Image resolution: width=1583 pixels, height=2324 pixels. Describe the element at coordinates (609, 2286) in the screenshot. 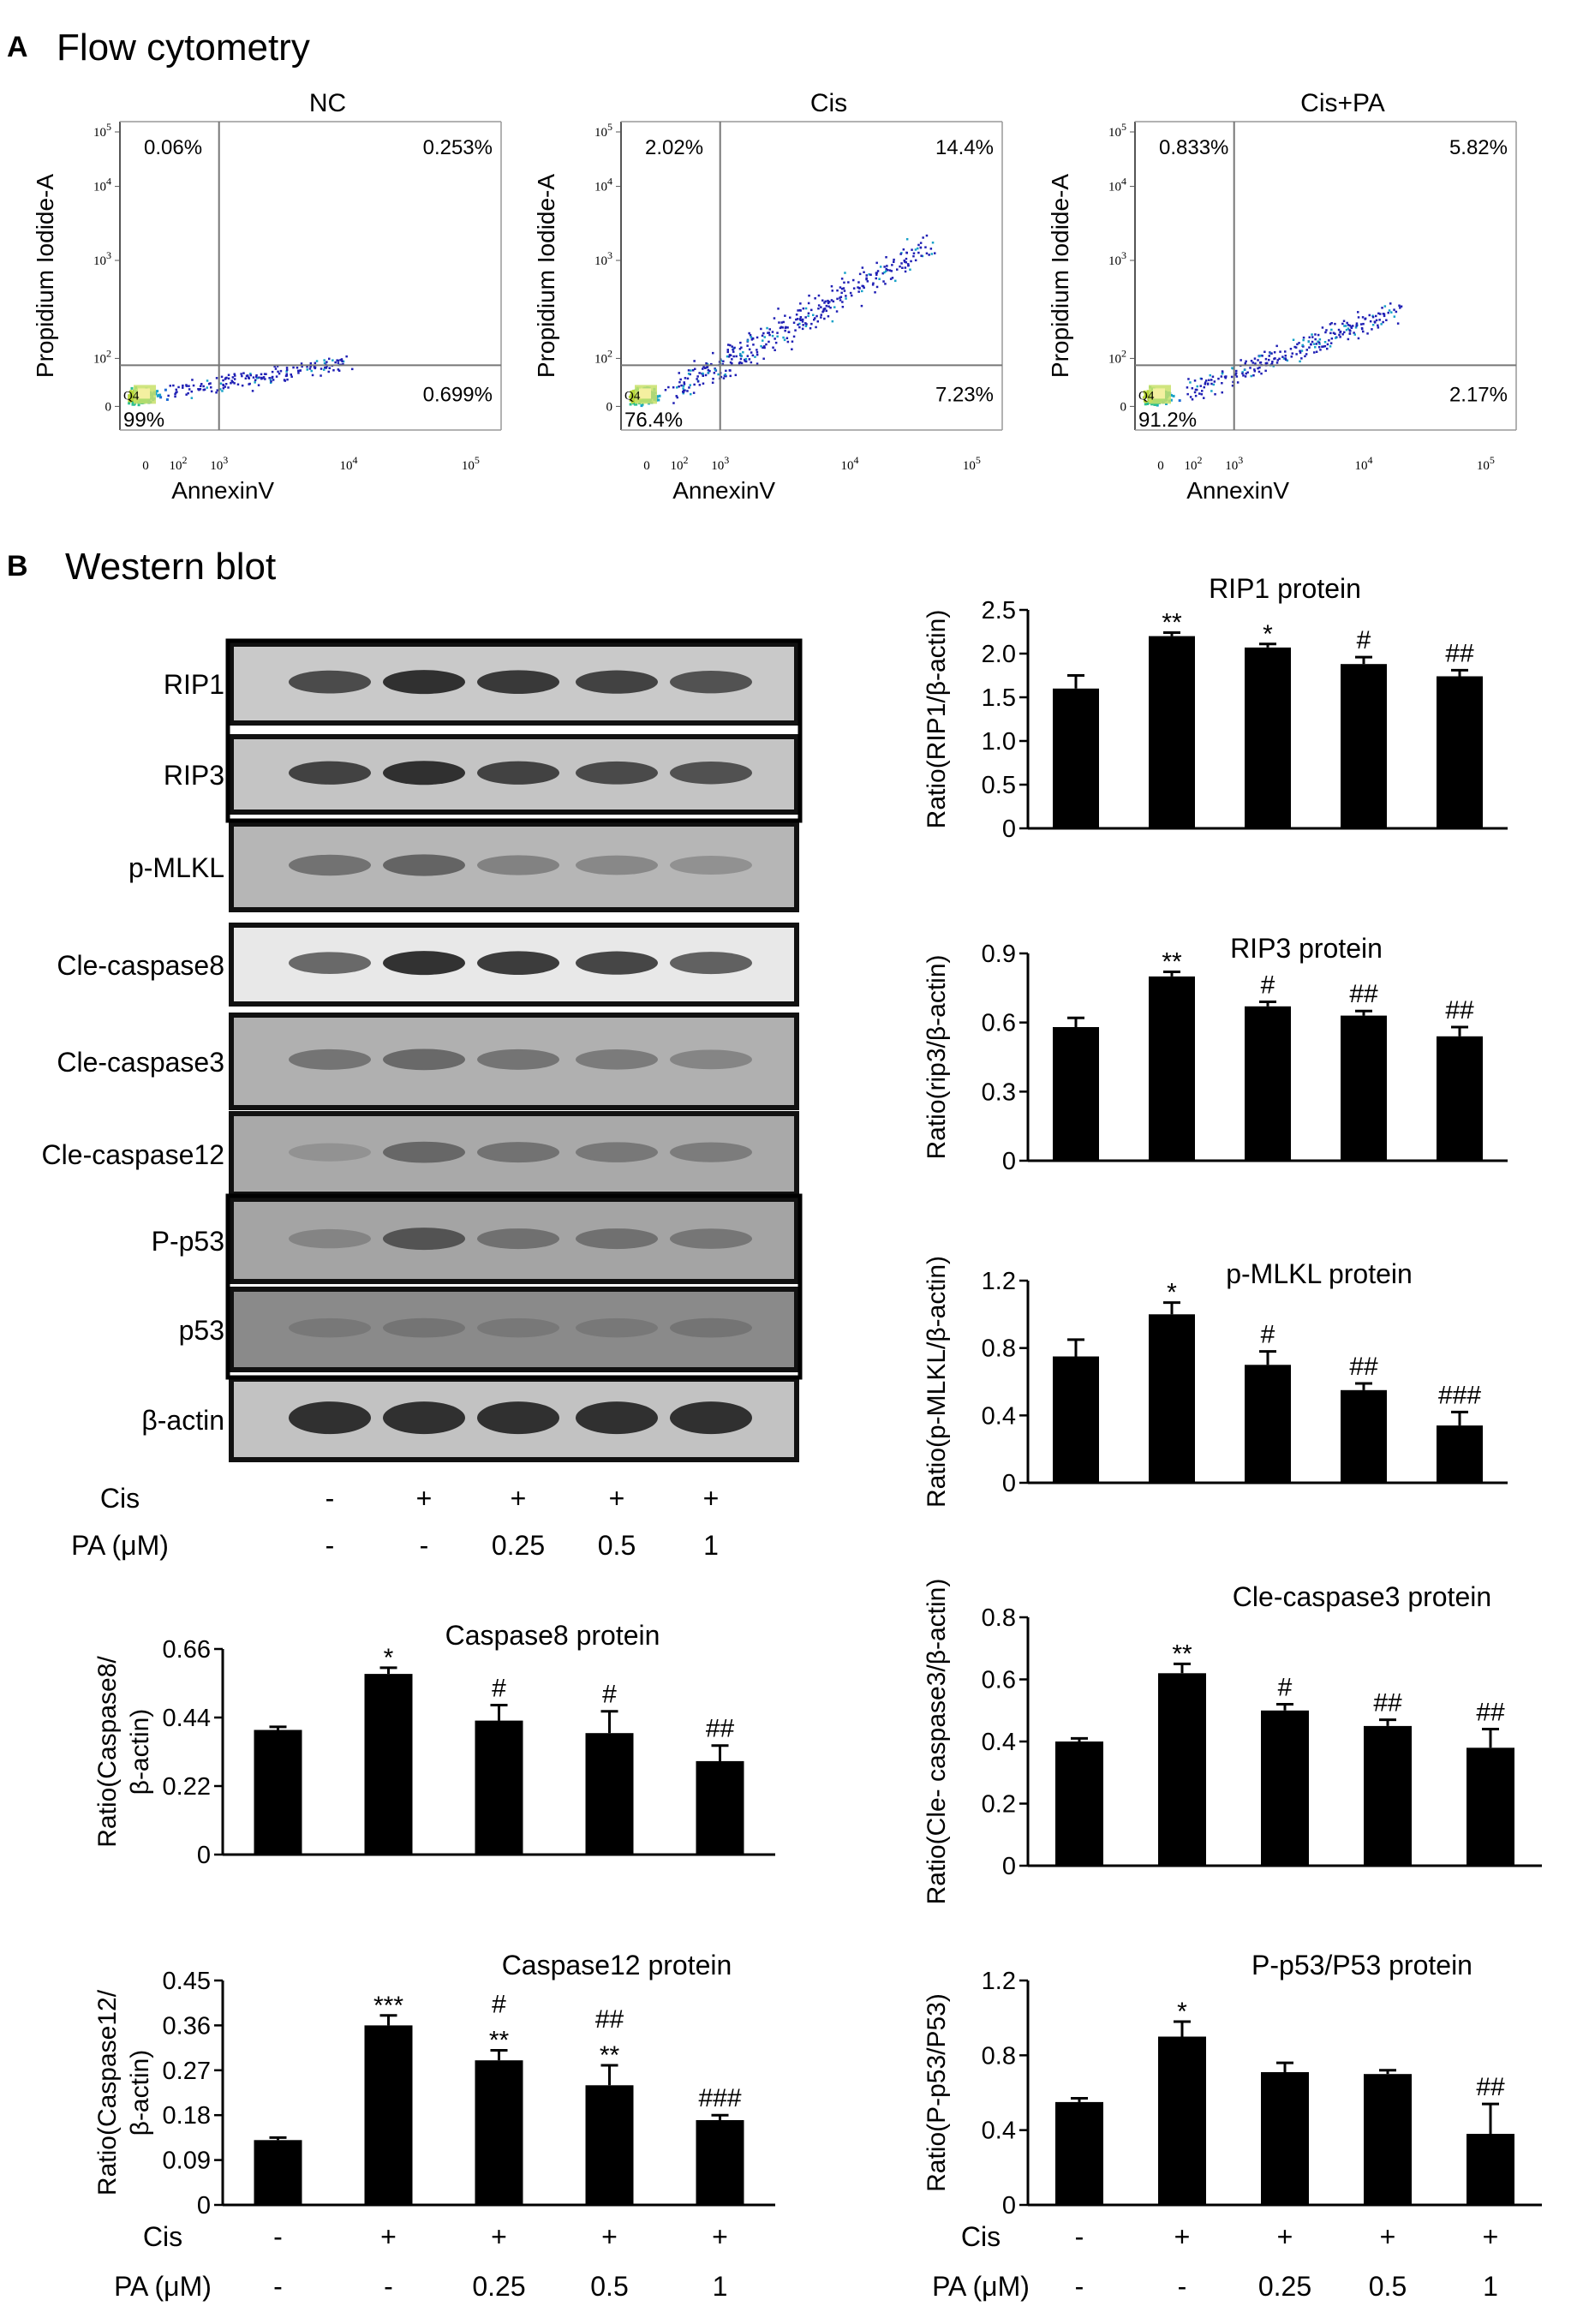

I see `pa-value: 0.5` at that location.